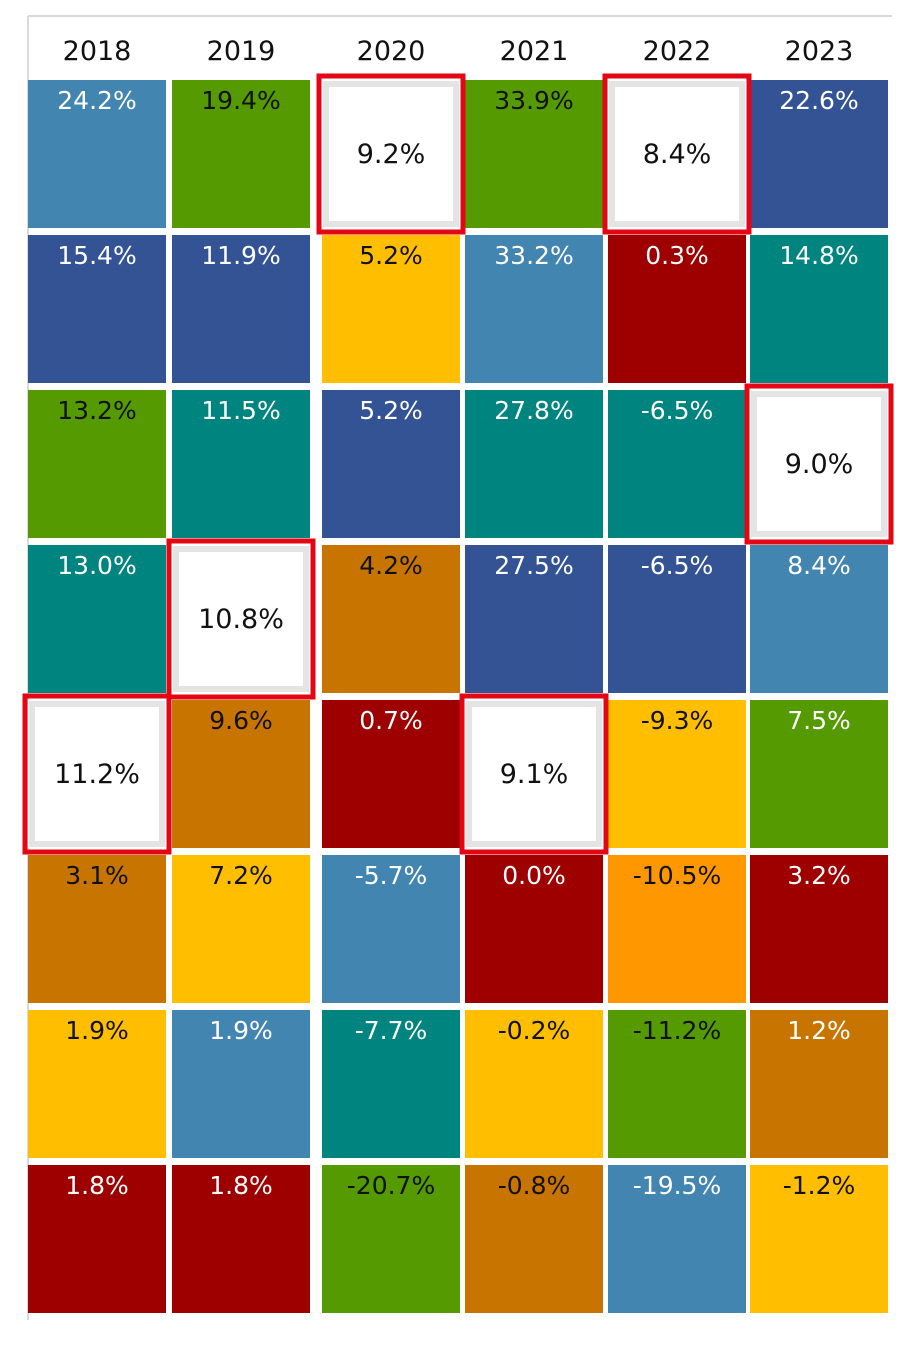 The height and width of the screenshot is (1352, 910). I want to click on cell-value-label: 0.7%, so click(391, 720).